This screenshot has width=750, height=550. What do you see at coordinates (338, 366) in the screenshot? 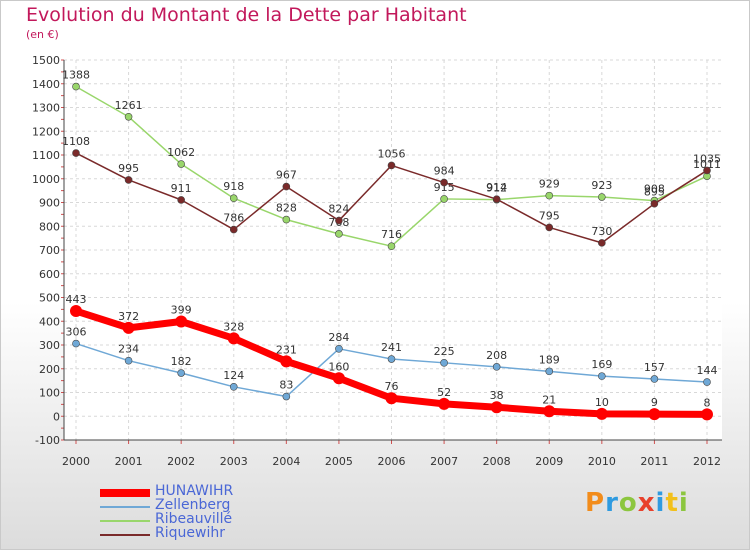
I see `data-label: 160` at bounding box center [338, 366].